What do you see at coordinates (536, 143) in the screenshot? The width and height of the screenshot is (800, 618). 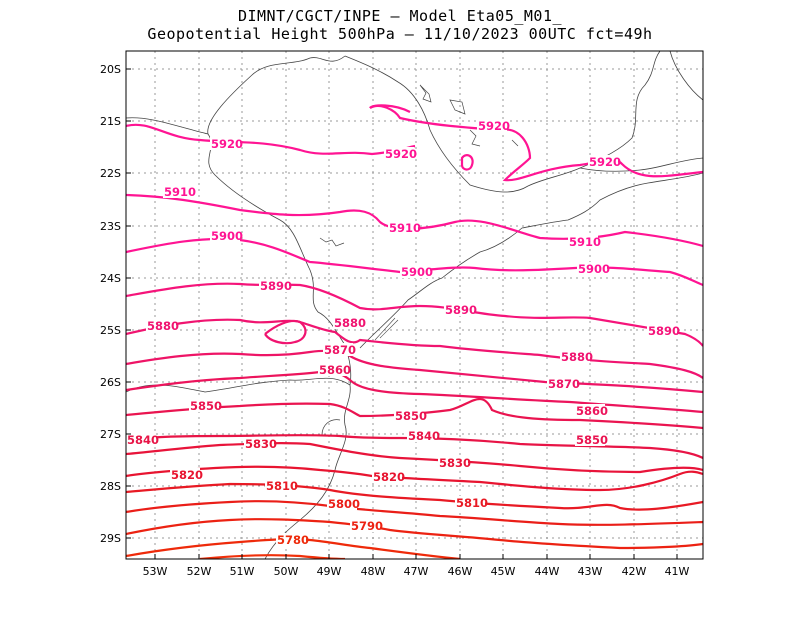 I see `contour-5920-north` at bounding box center [536, 143].